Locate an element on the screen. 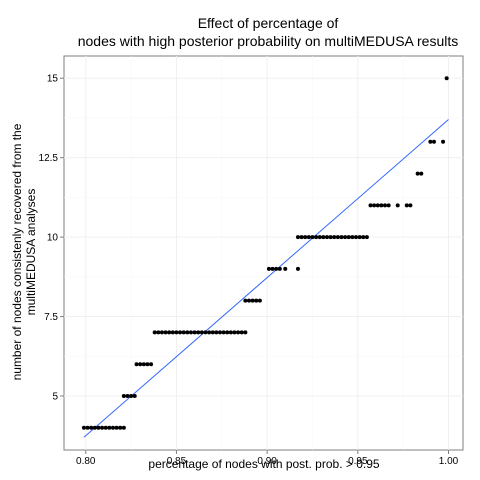  chart-title-line-1: Effect of percentage of is located at coordinates (268, 23).